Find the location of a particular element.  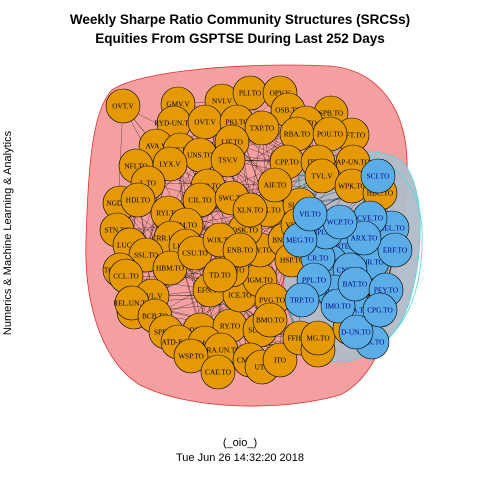

equity-node-label: AVA.V is located at coordinates (156, 146).